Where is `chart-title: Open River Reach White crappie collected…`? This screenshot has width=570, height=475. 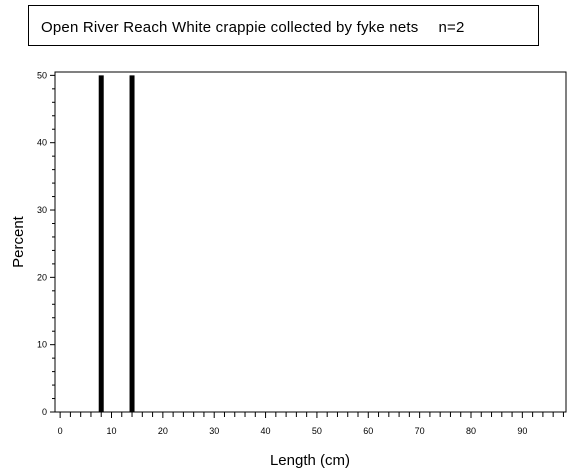
chart-title: Open River Reach White crappie collected… is located at coordinates (253, 27).